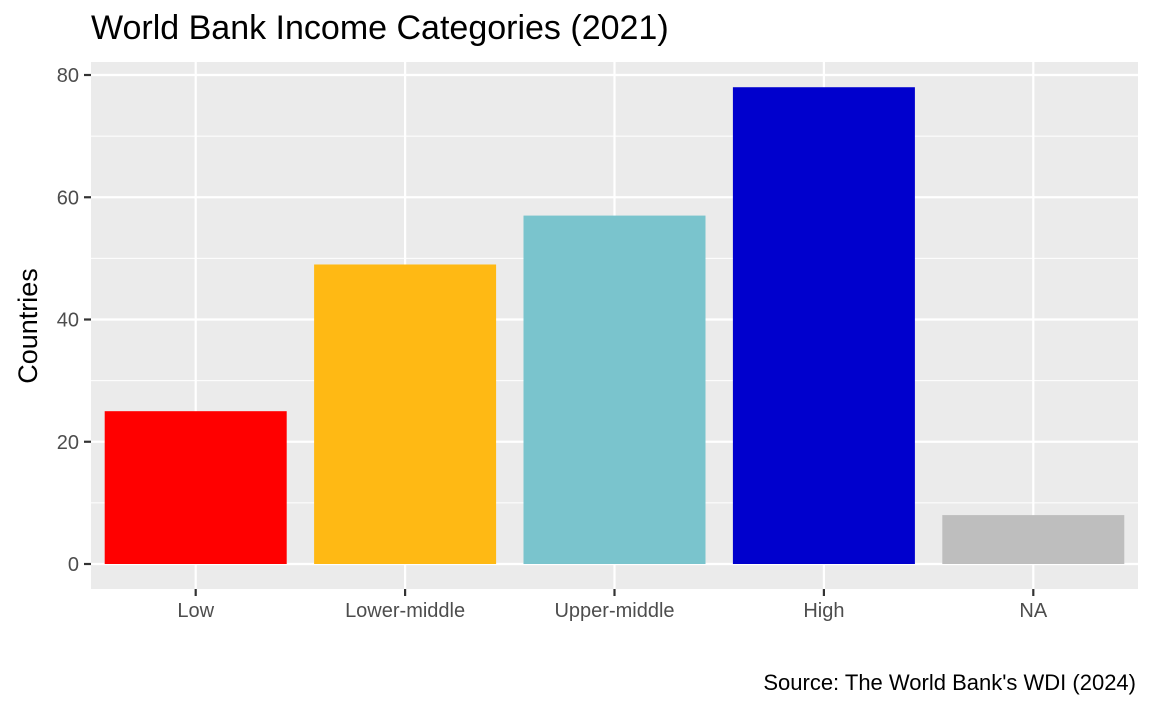 This screenshot has height=711, width=1152. Describe the element at coordinates (823, 325) in the screenshot. I see `bar-high` at that location.